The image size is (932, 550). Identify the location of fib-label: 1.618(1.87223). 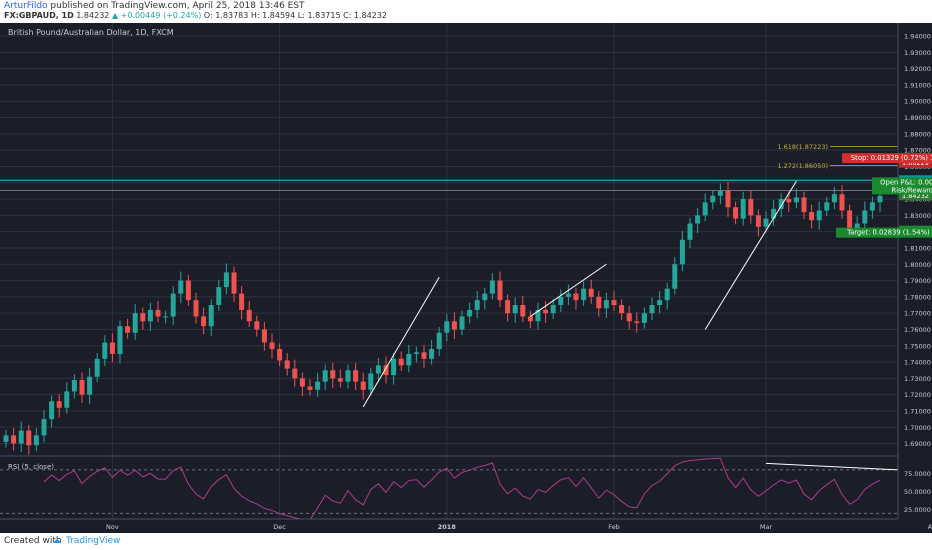
(802, 147).